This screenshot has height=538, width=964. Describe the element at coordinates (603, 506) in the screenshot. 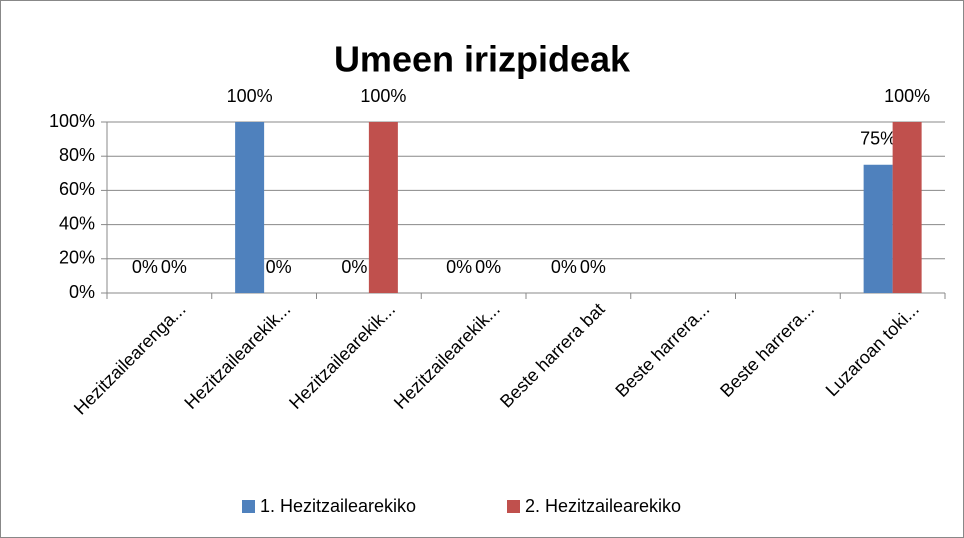

I see `legend-label: 2. Hezitzailearekiko` at that location.